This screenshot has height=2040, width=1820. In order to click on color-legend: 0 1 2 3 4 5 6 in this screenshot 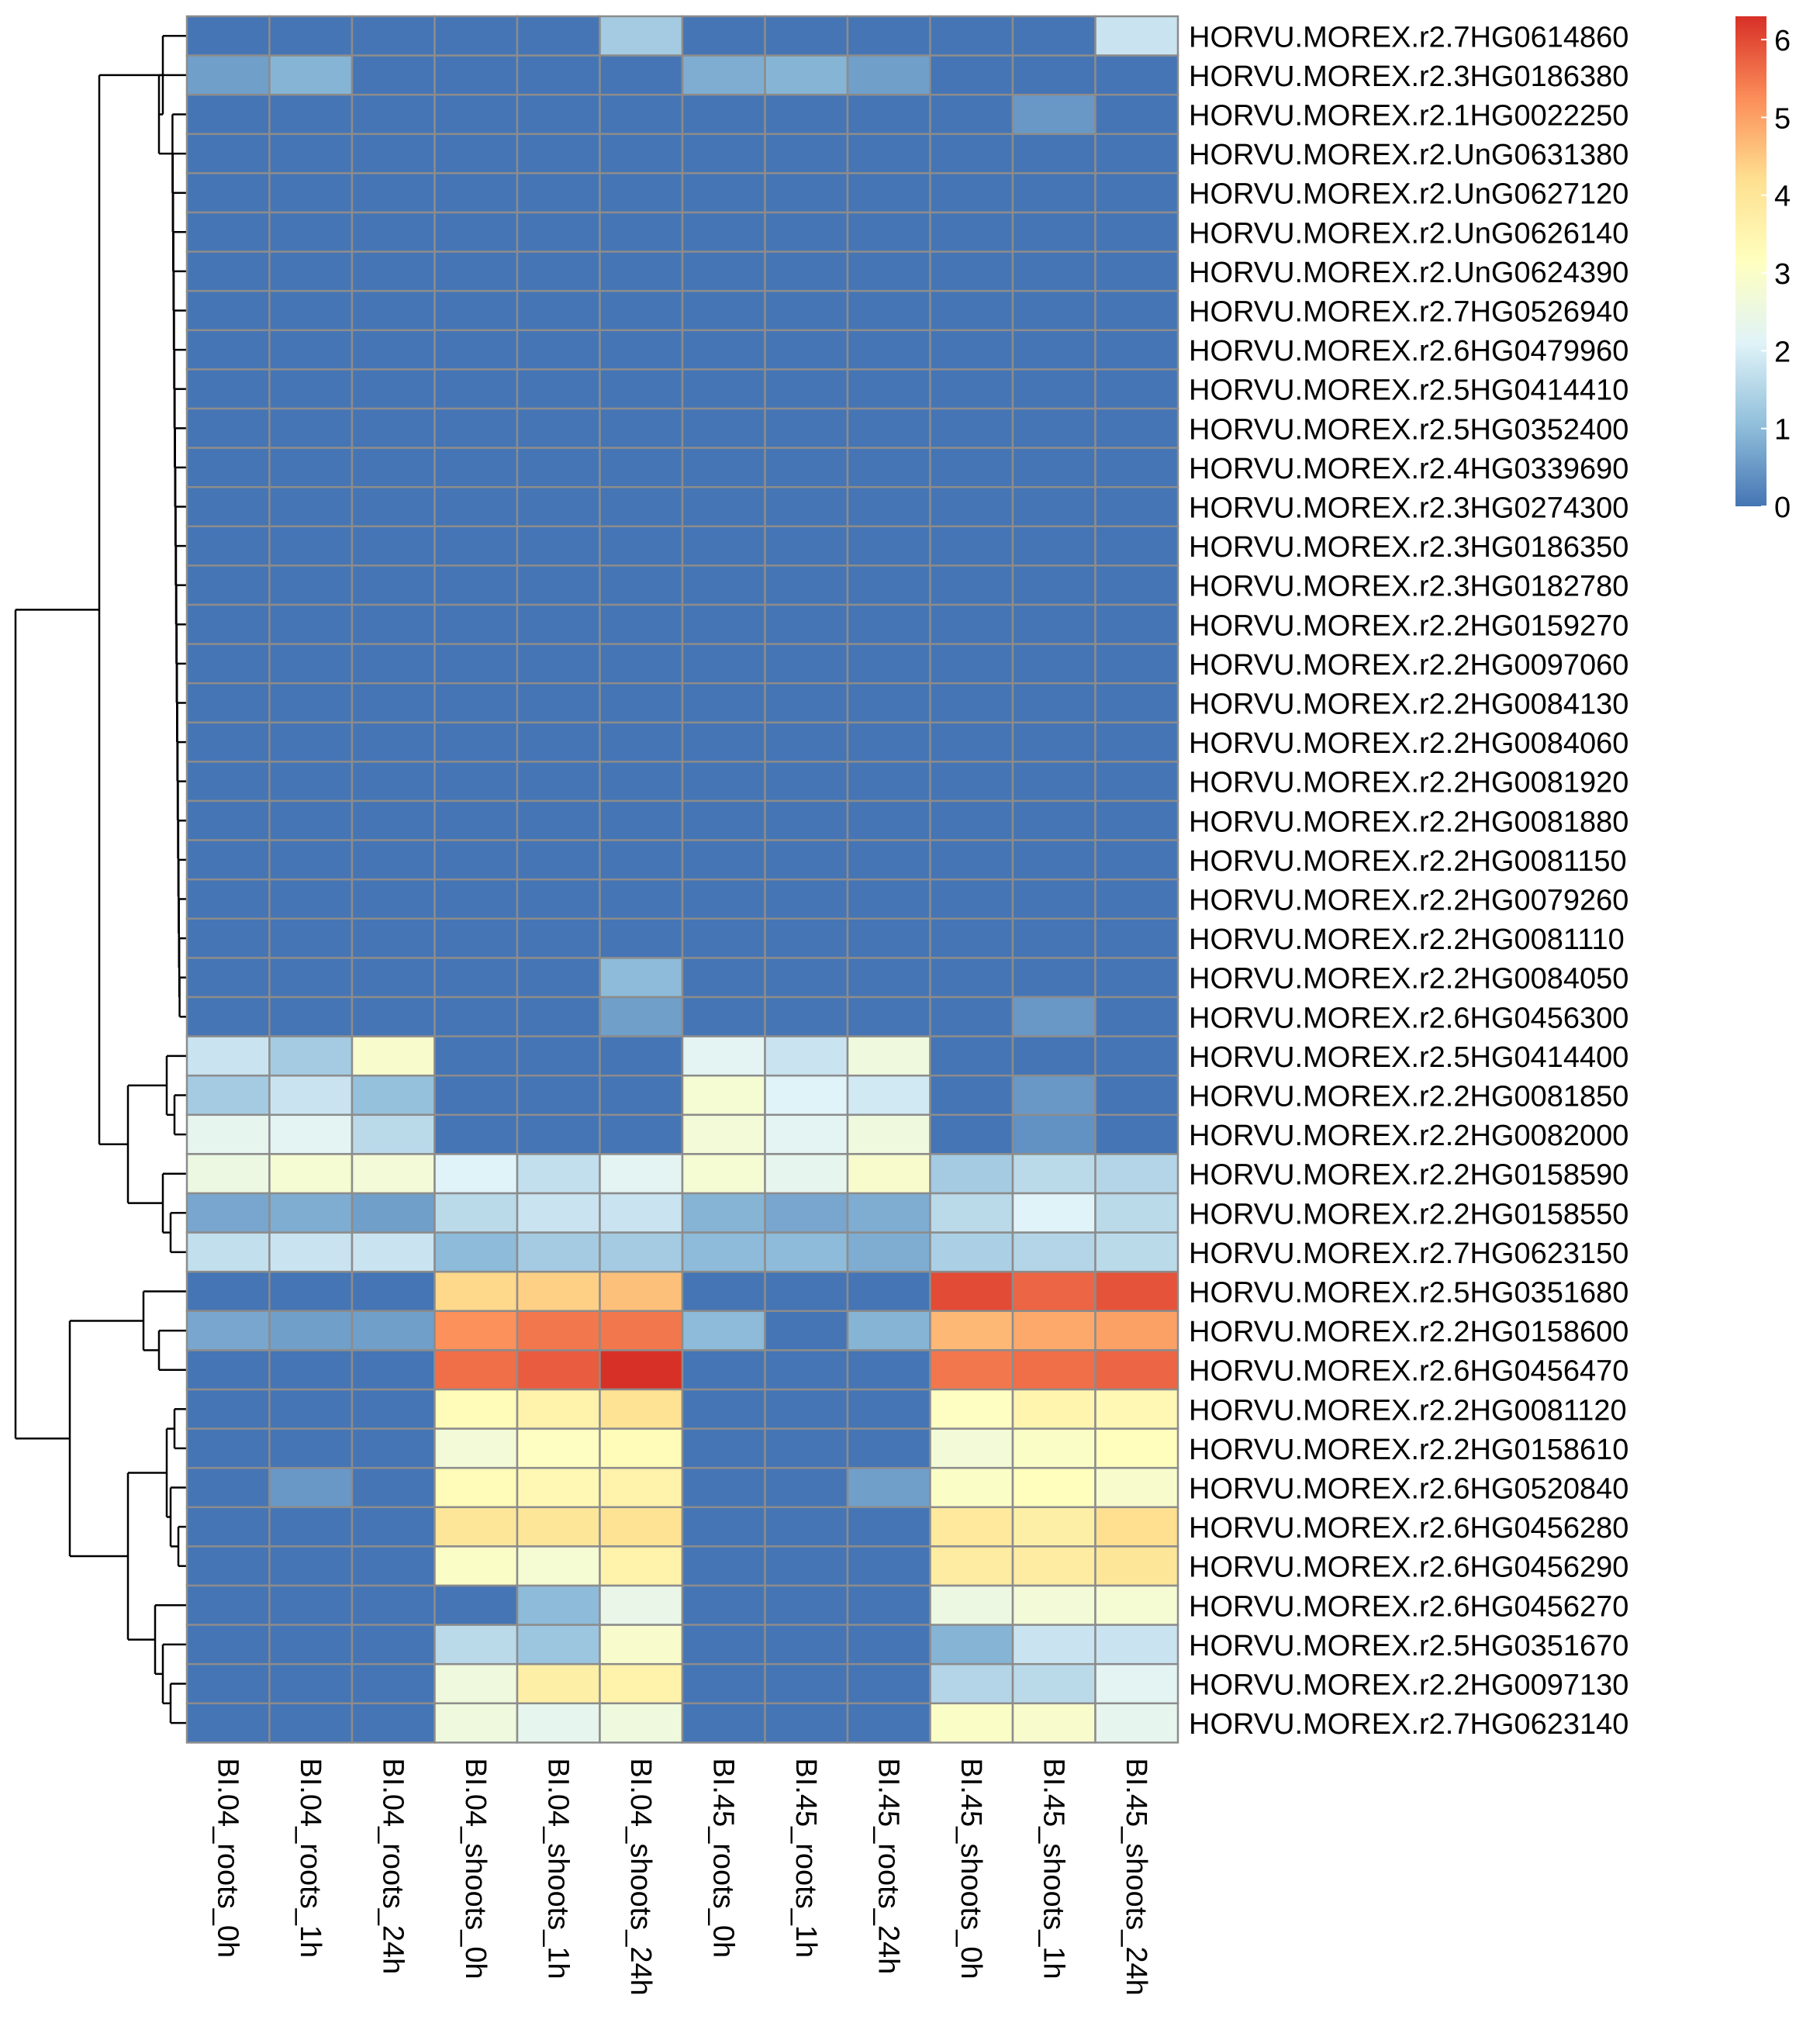, I will do `click(1763, 270)`.